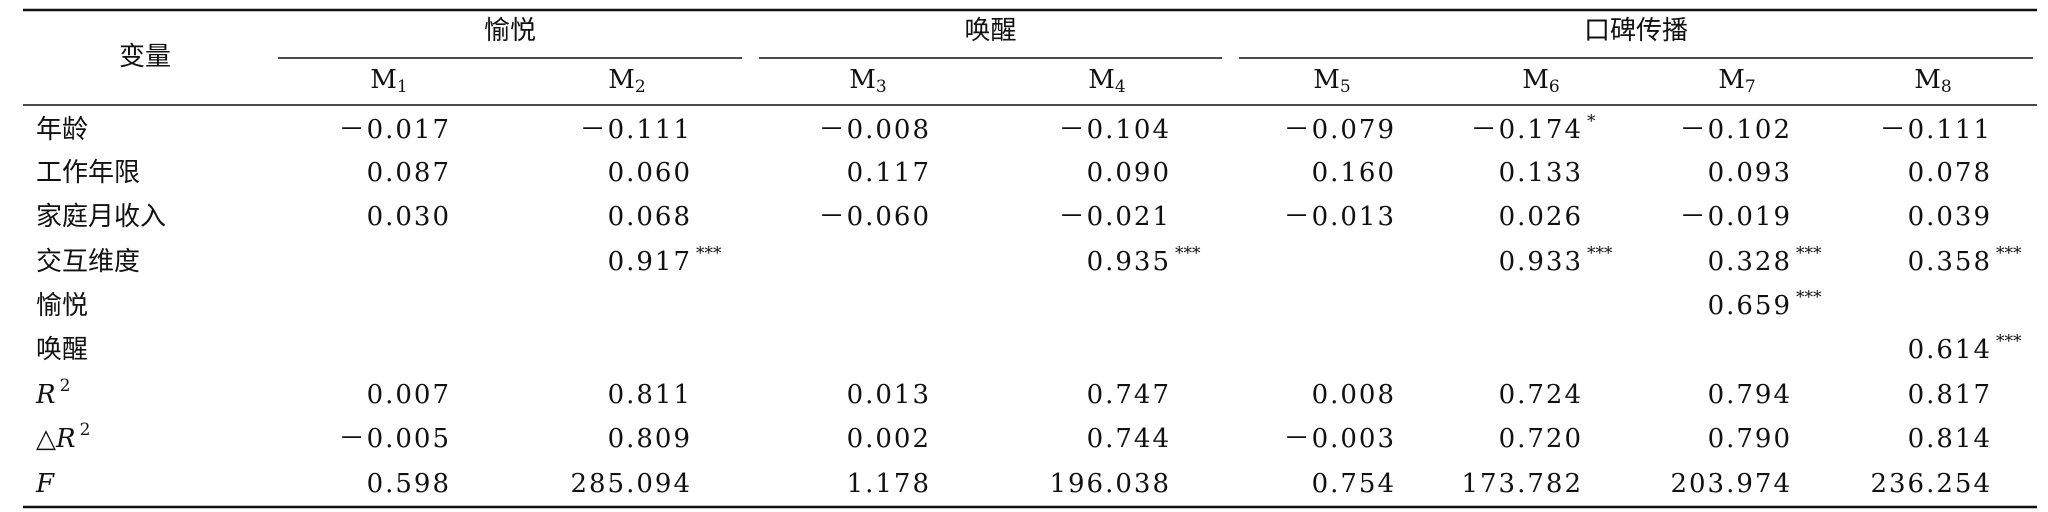 The width and height of the screenshot is (2048, 512). Describe the element at coordinates (1736, 217) in the screenshot. I see `cell-value: －0.019` at that location.